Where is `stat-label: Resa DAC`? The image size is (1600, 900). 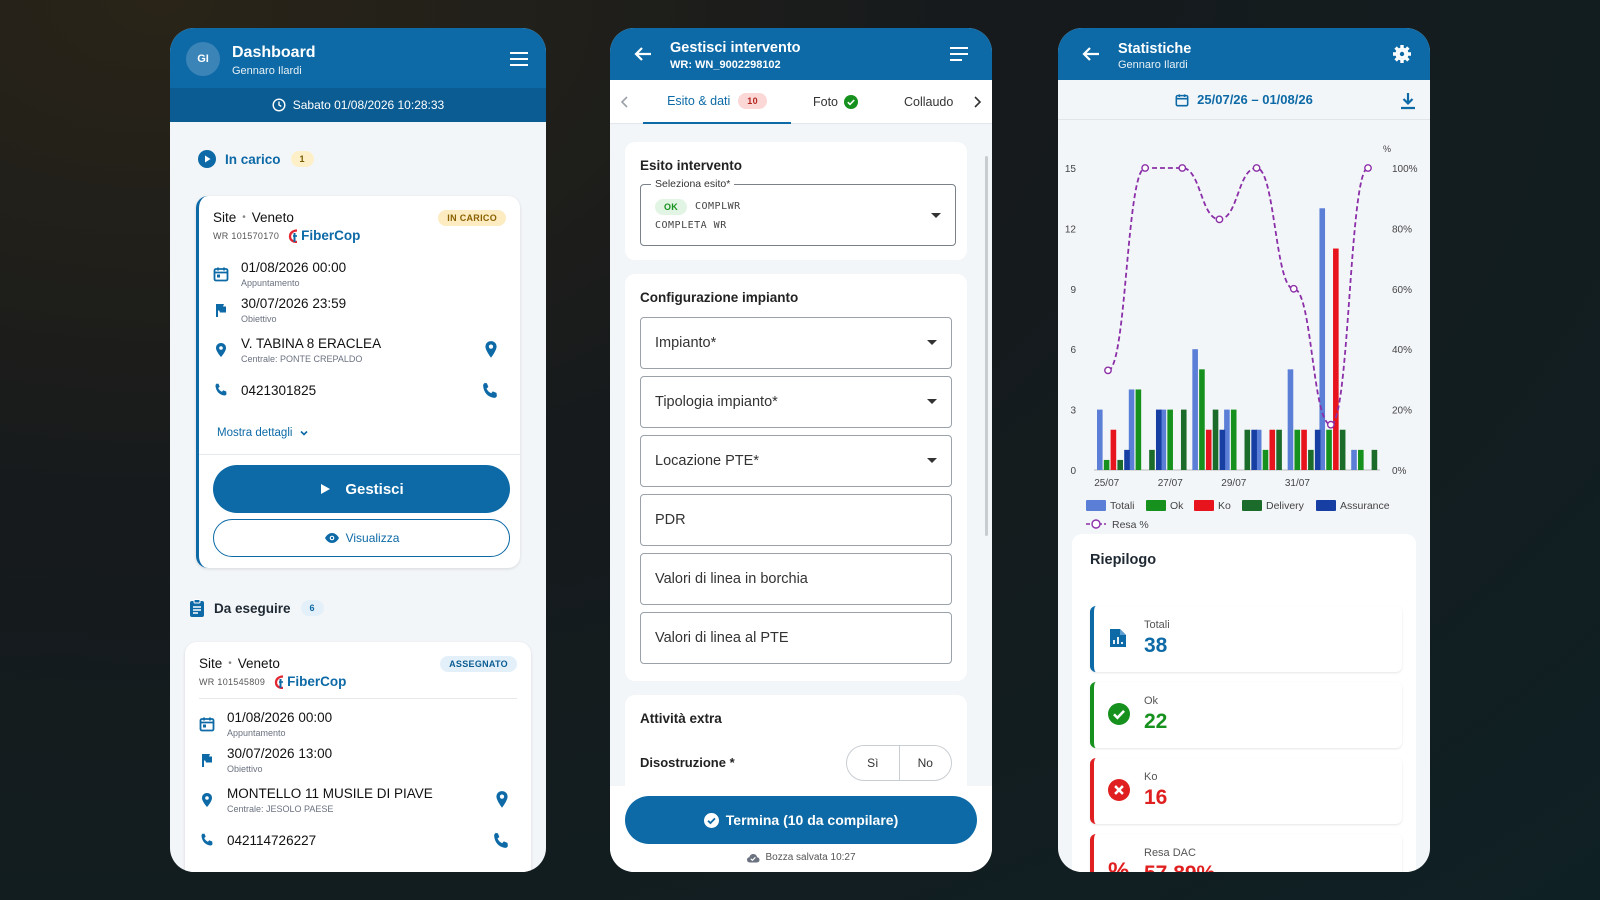
stat-label: Resa DAC is located at coordinates (1170, 853).